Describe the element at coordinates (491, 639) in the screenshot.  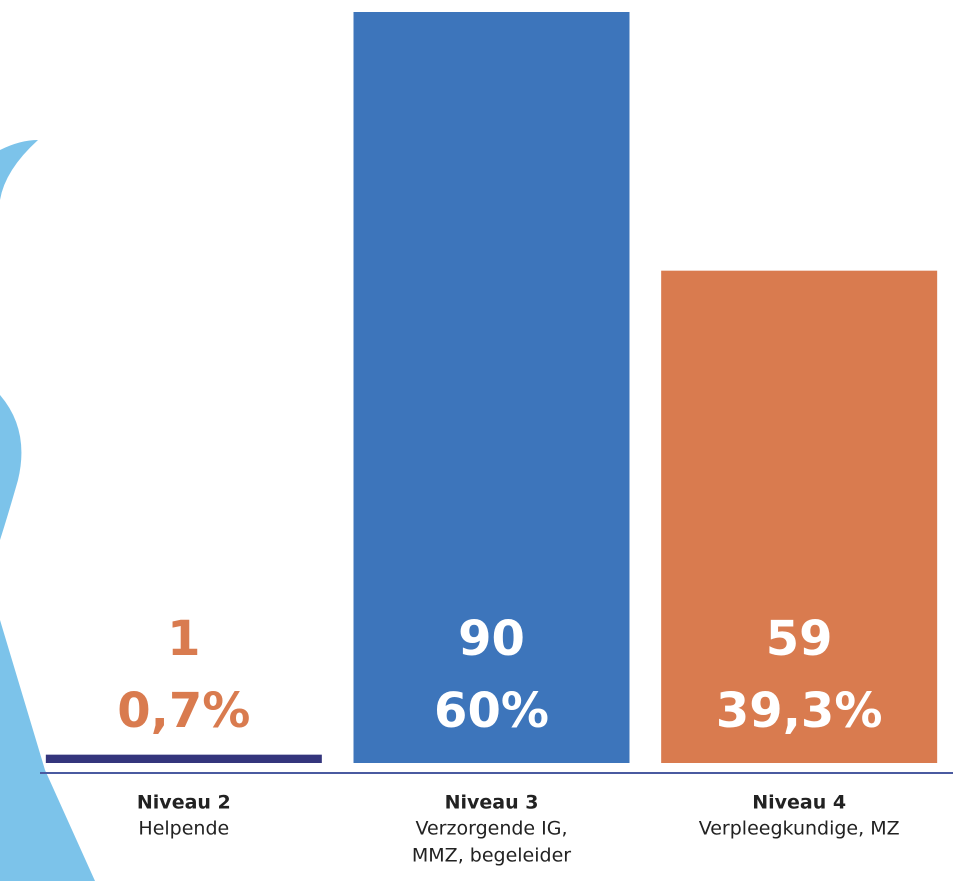
I see `value-label: 90` at that location.